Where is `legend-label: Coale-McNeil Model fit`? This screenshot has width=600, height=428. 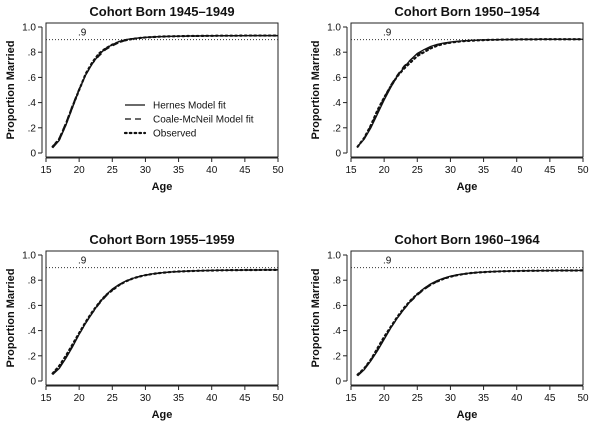 legend-label: Coale-McNeil Model fit is located at coordinates (203, 120).